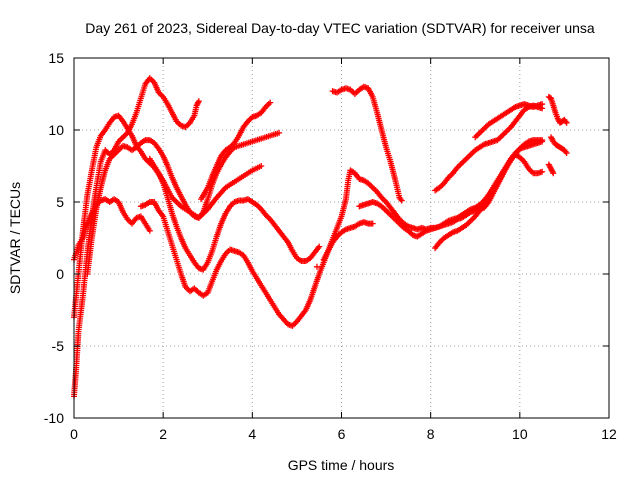  Describe the element at coordinates (341, 465) in the screenshot. I see `x-axis-label: GPS time / hours` at that location.